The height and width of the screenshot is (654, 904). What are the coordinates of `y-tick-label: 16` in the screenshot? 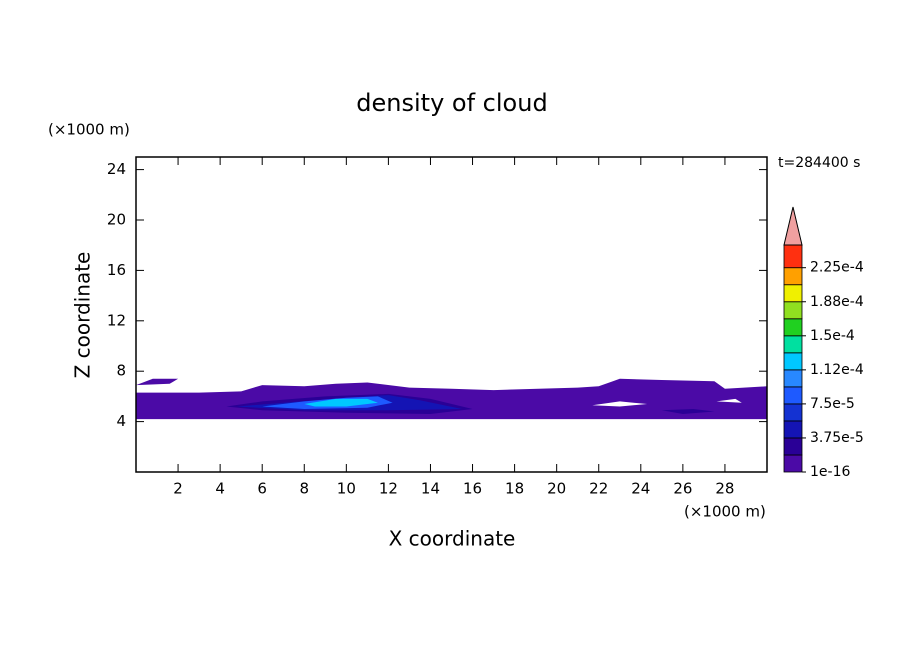 It's located at (116, 270).